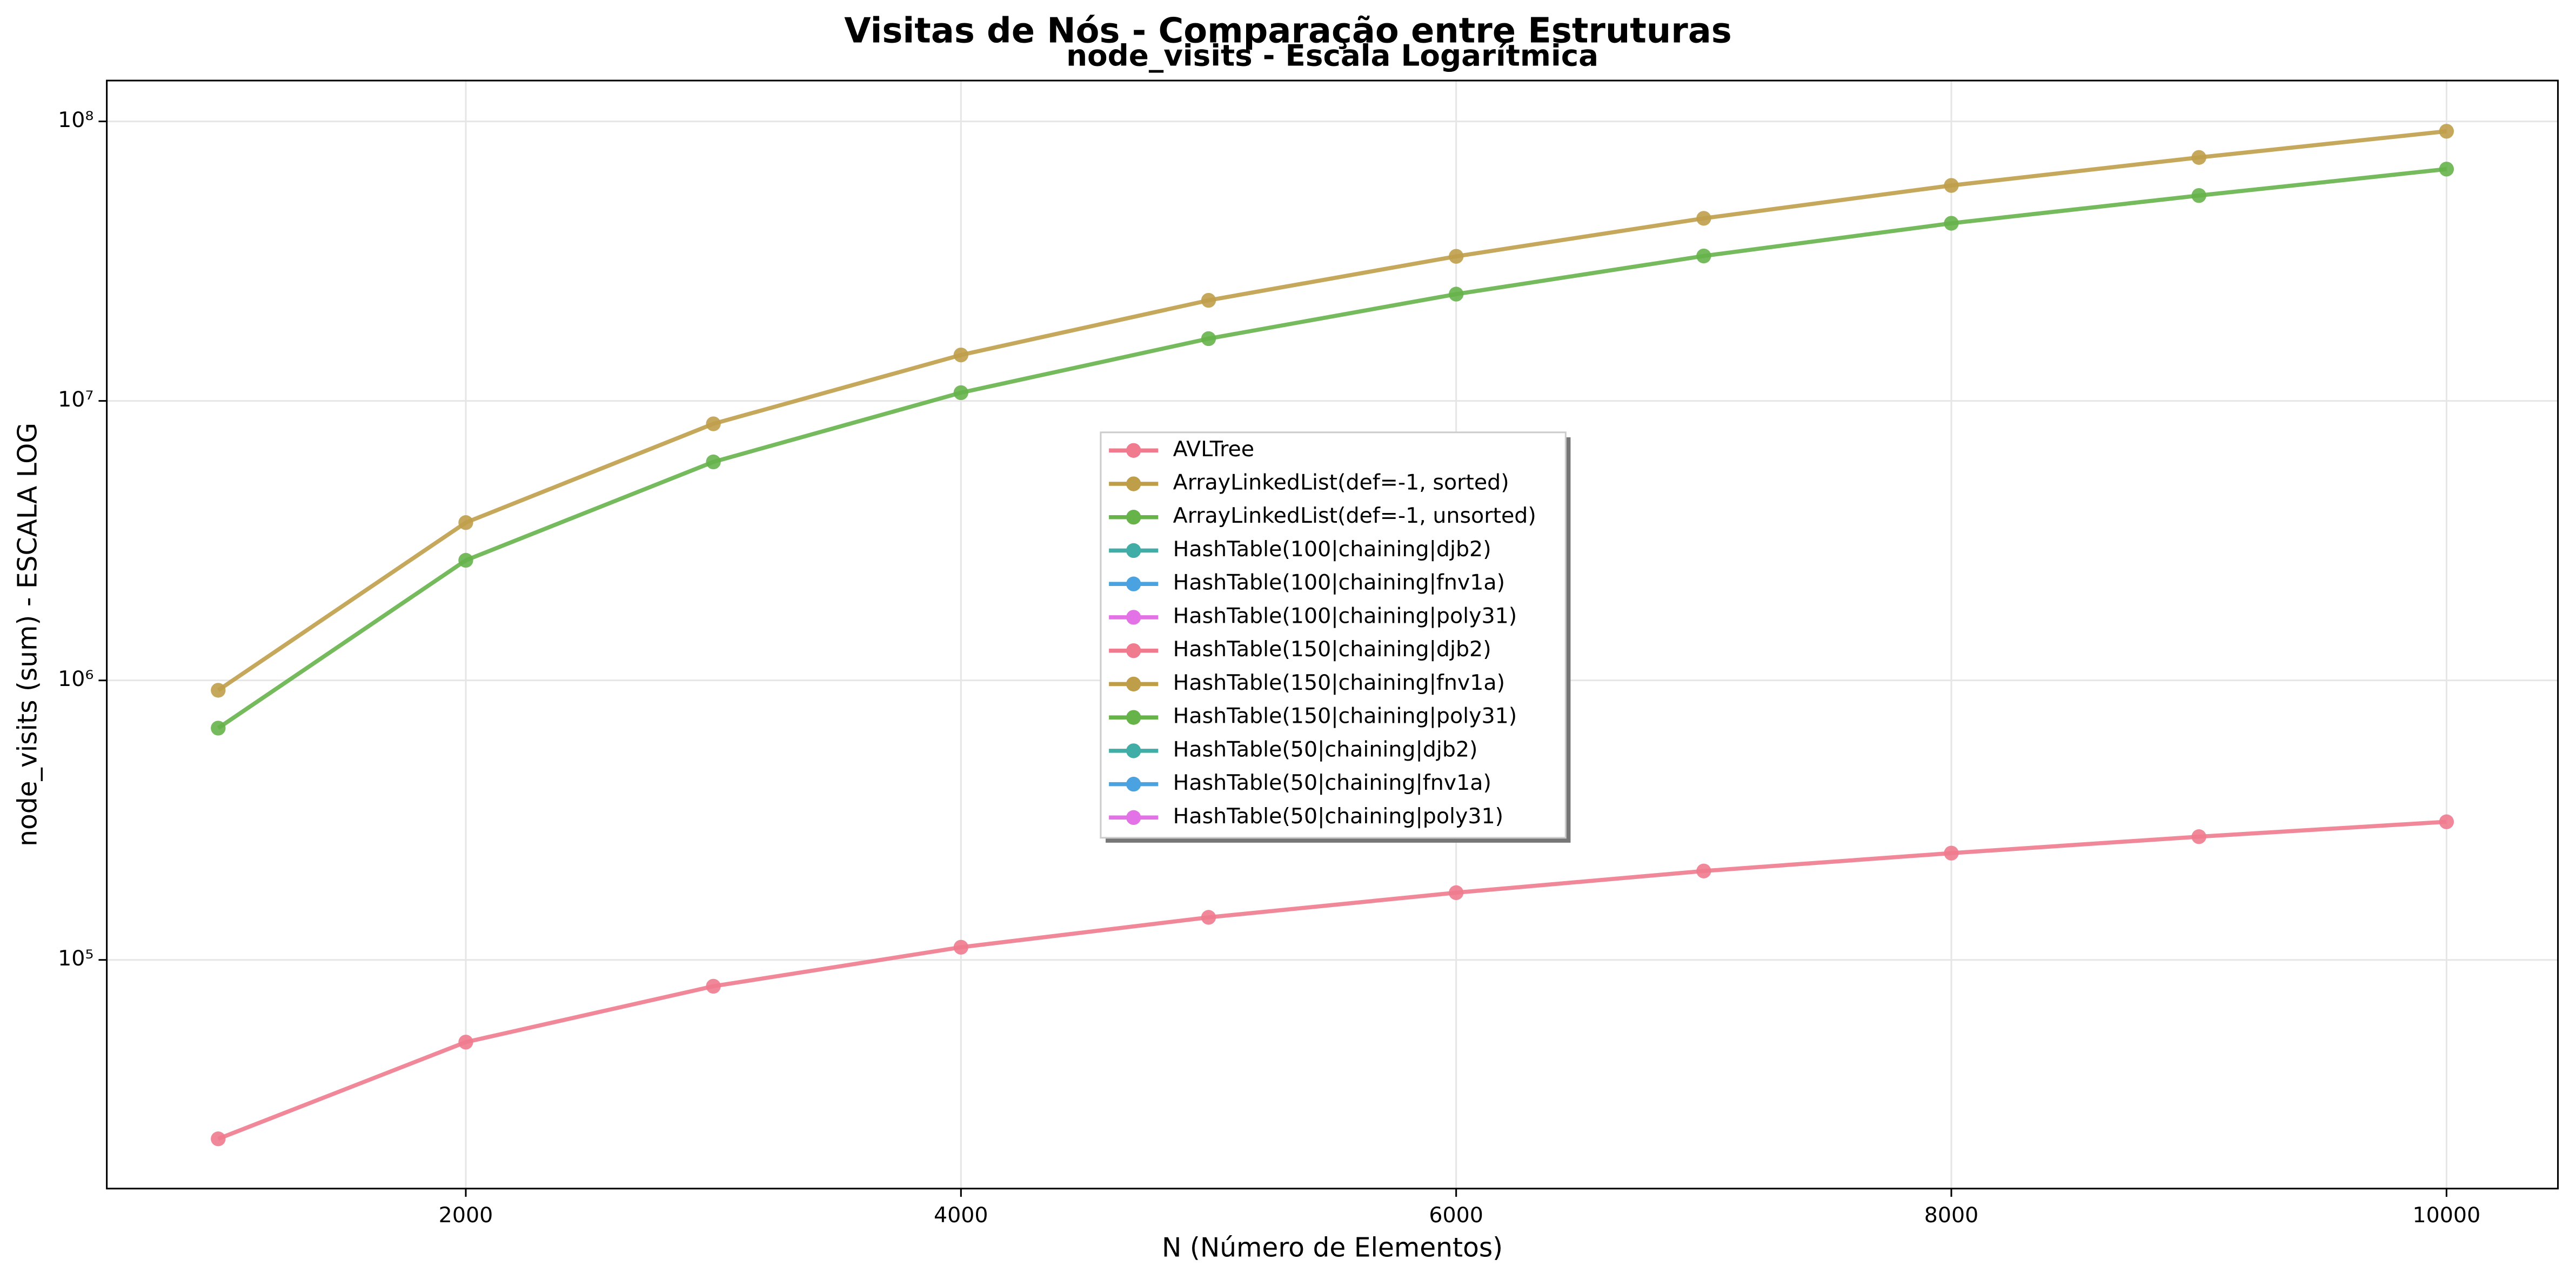  What do you see at coordinates (1332, 549) in the screenshot?
I see `legend-label: HashTable(100|chaining|djb2)` at bounding box center [1332, 549].